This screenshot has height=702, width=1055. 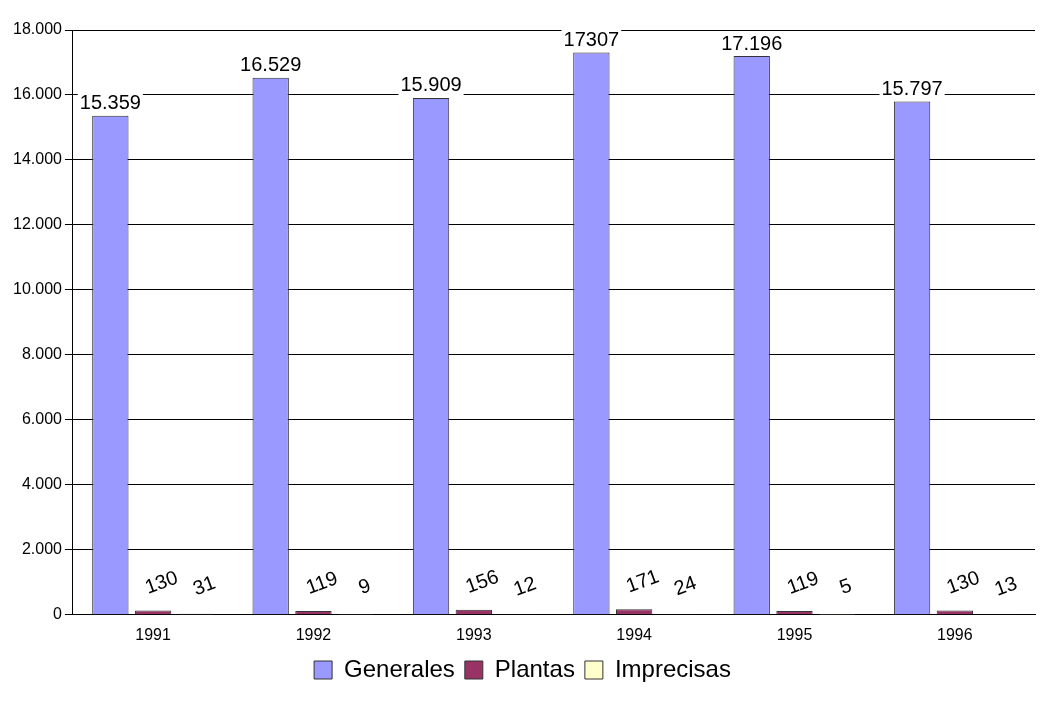 What do you see at coordinates (271, 64) in the screenshot?
I see `data-label: 16.529` at bounding box center [271, 64].